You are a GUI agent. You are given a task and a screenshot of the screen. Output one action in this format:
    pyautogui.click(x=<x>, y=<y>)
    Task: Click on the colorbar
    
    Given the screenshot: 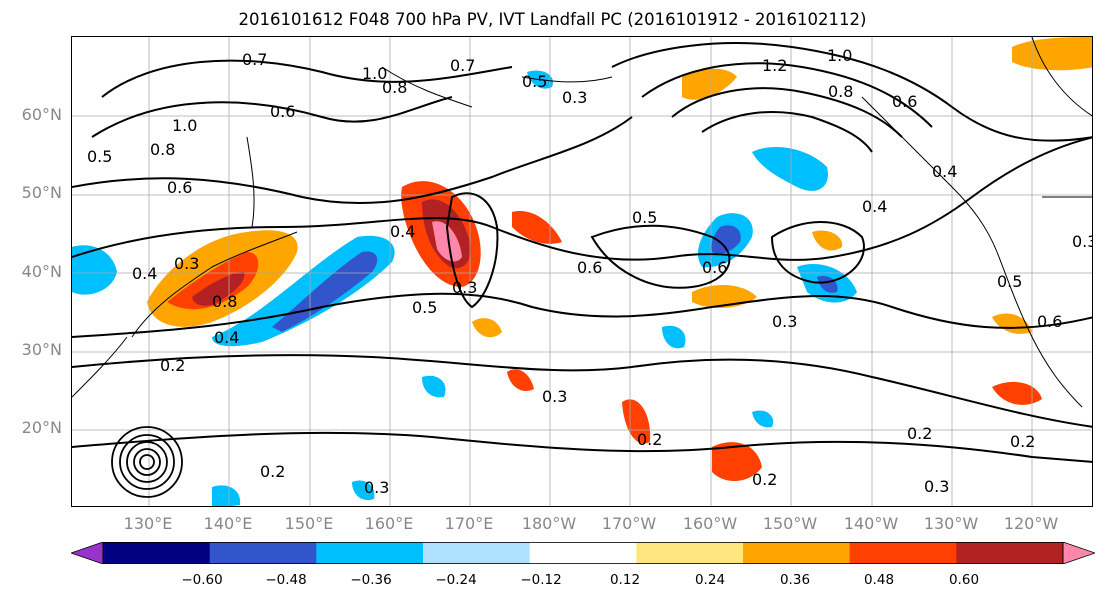 What is the action you would take?
    pyautogui.click(x=583, y=553)
    